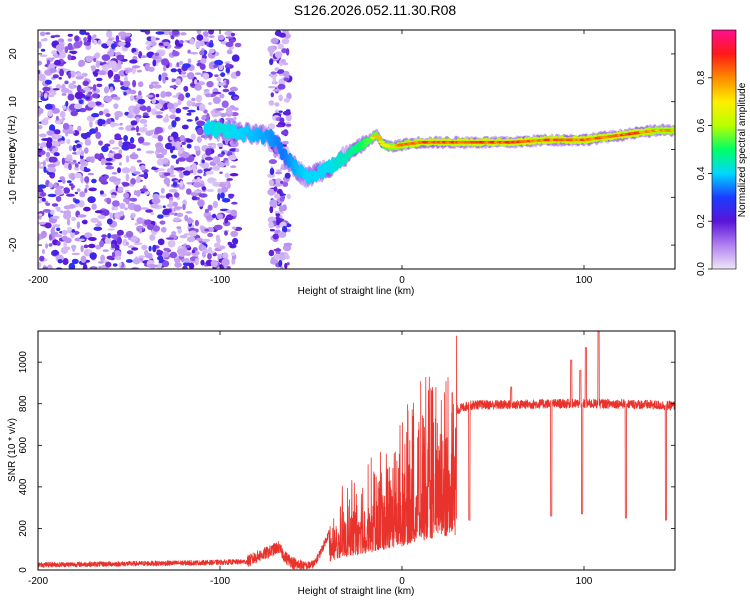  I want to click on spectrogram-ytick-label: 0, so click(13, 149).